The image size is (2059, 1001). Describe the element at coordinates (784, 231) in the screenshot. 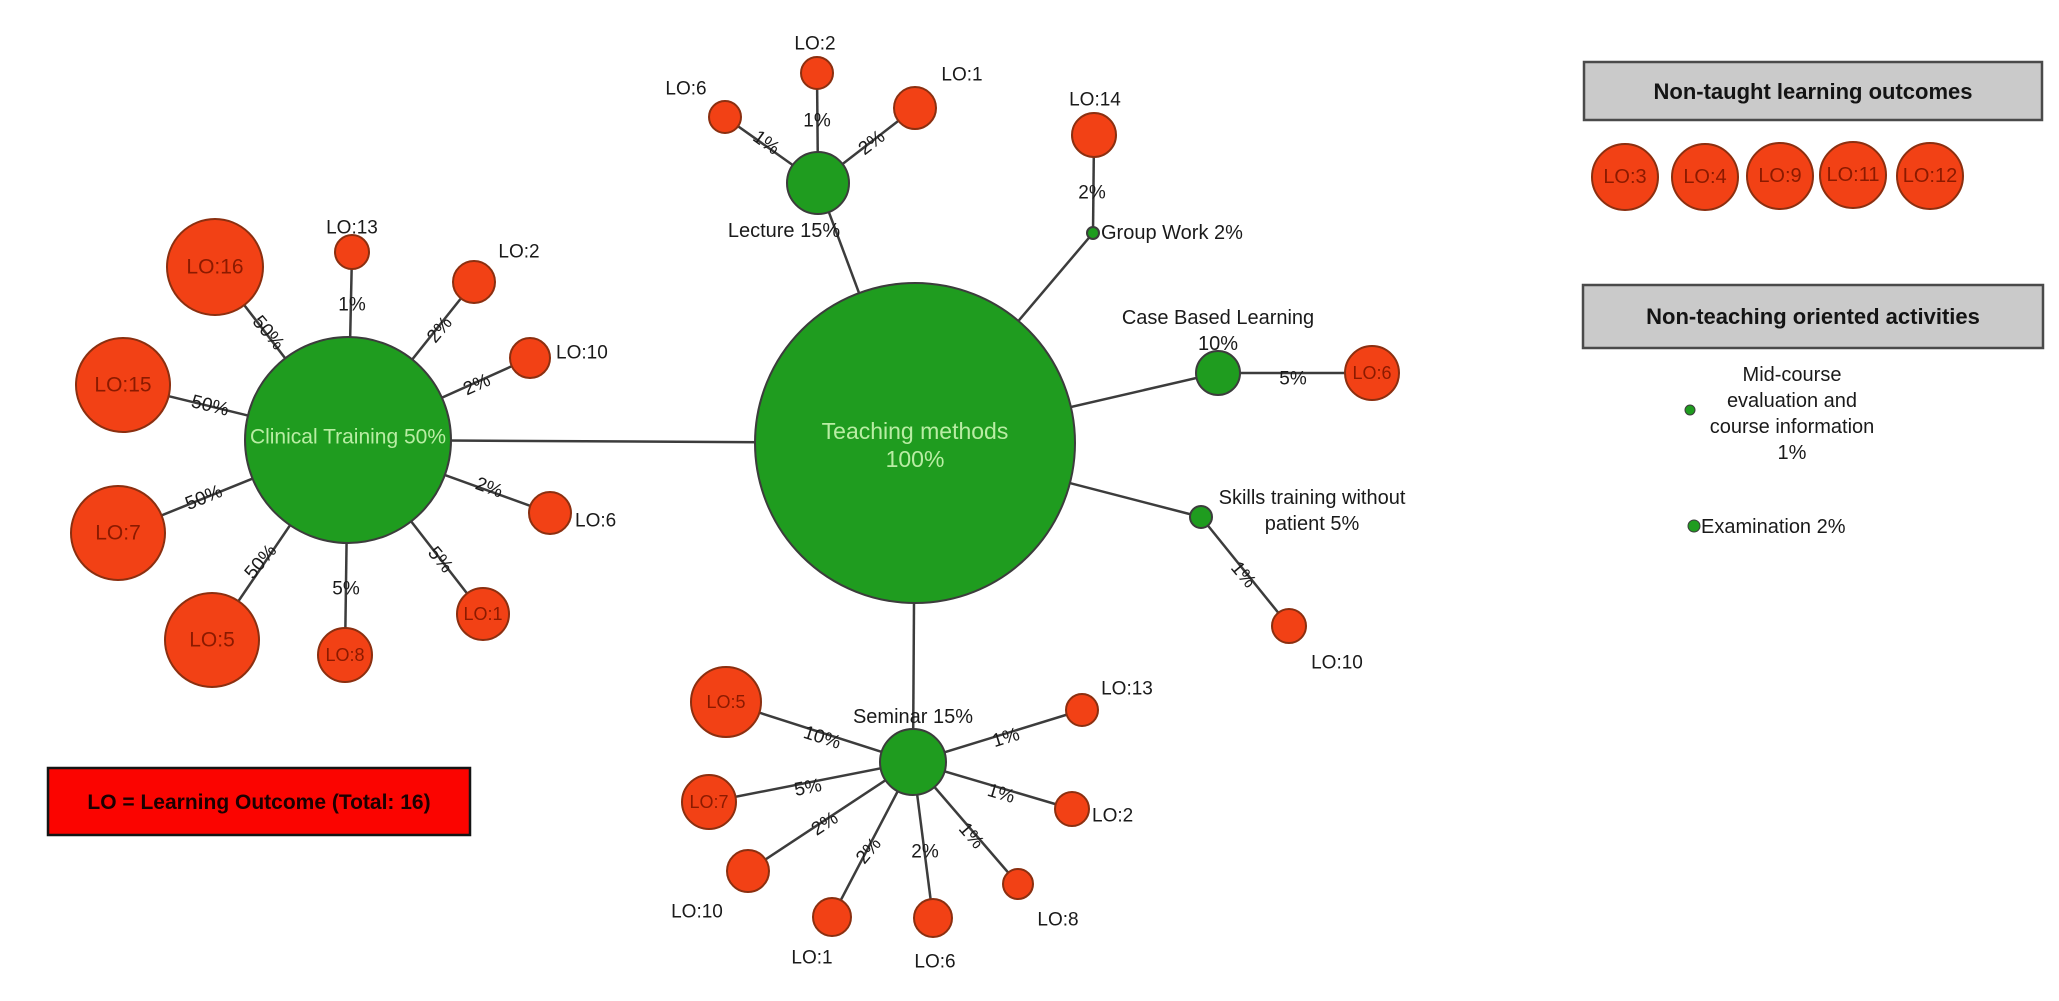

I see `hub-label-lecture: Lecture 15%` at that location.